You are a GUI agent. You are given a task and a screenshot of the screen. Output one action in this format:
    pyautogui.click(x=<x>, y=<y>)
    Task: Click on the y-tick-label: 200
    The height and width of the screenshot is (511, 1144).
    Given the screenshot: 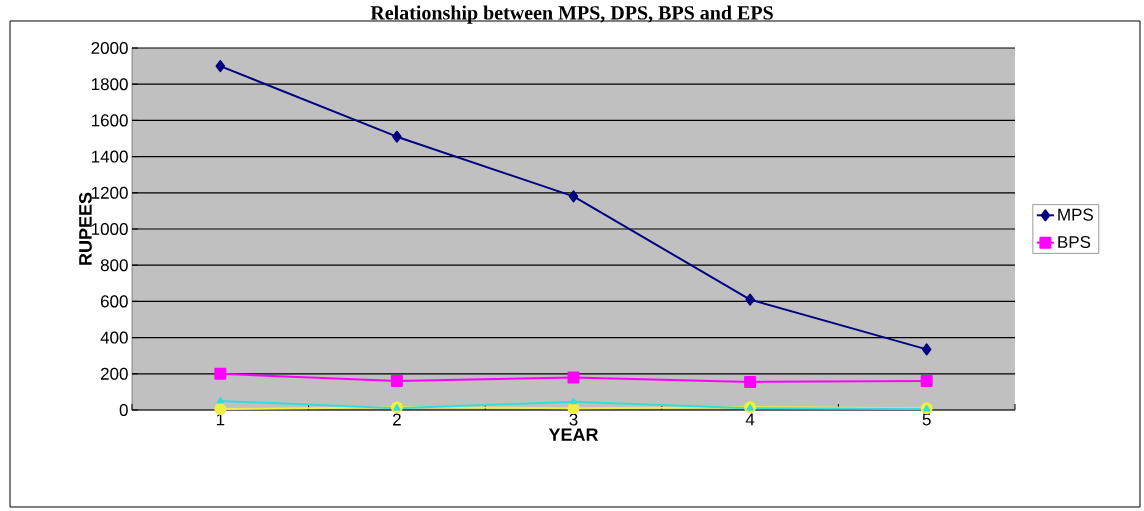 What is the action you would take?
    pyautogui.click(x=114, y=373)
    